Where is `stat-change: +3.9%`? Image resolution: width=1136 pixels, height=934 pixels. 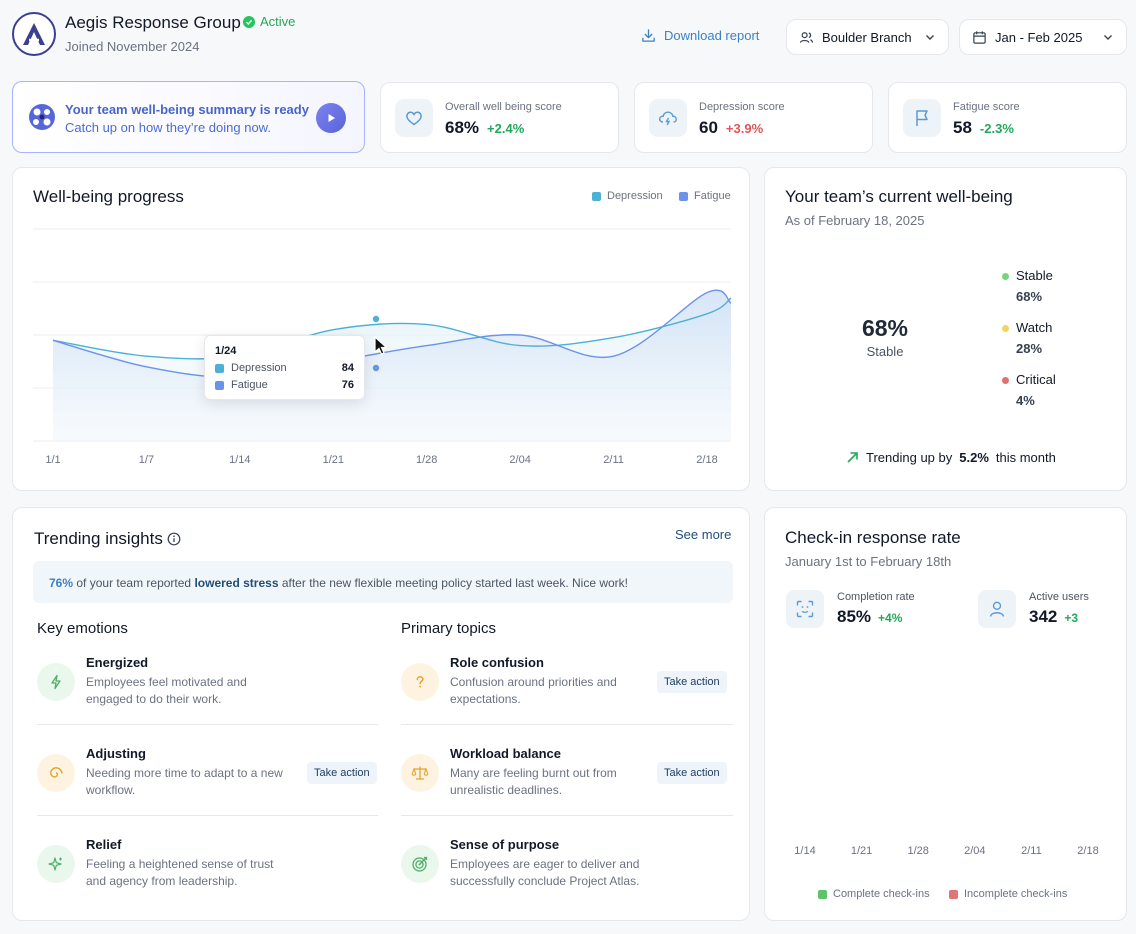 stat-change: +3.9% is located at coordinates (744, 128).